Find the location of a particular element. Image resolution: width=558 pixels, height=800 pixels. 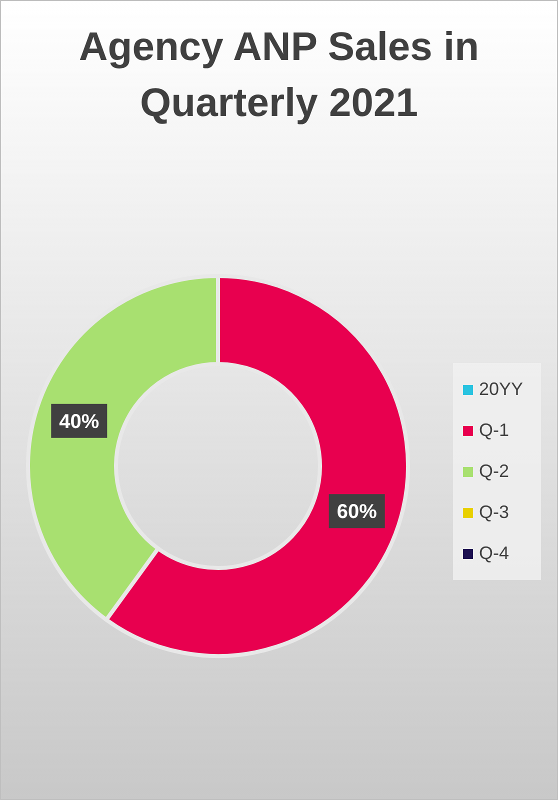

legend-label: Q-4 is located at coordinates (494, 553).